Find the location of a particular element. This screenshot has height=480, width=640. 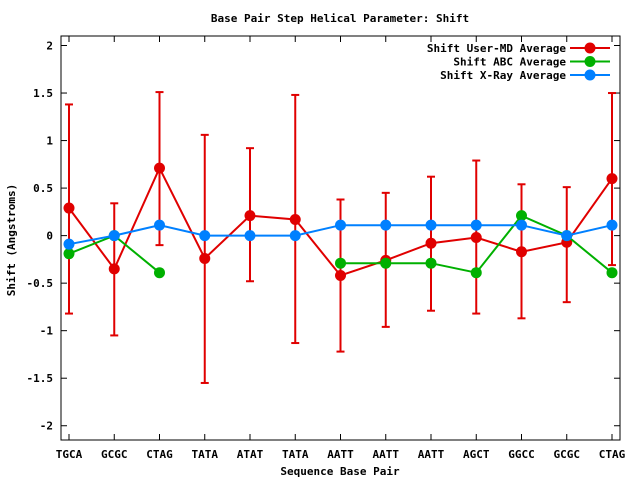

x-tick-label: AGCT is located at coordinates (476, 454).